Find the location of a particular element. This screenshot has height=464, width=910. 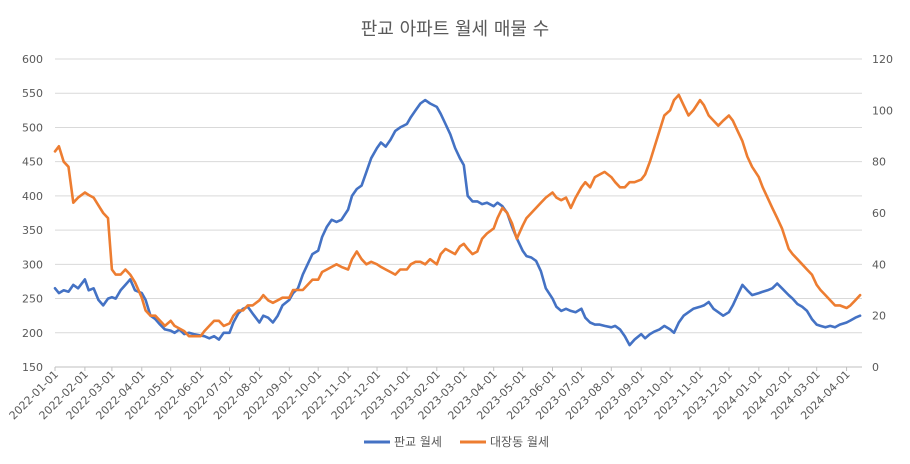

legend: 판교 월세 대장동 월세 is located at coordinates (456, 442).